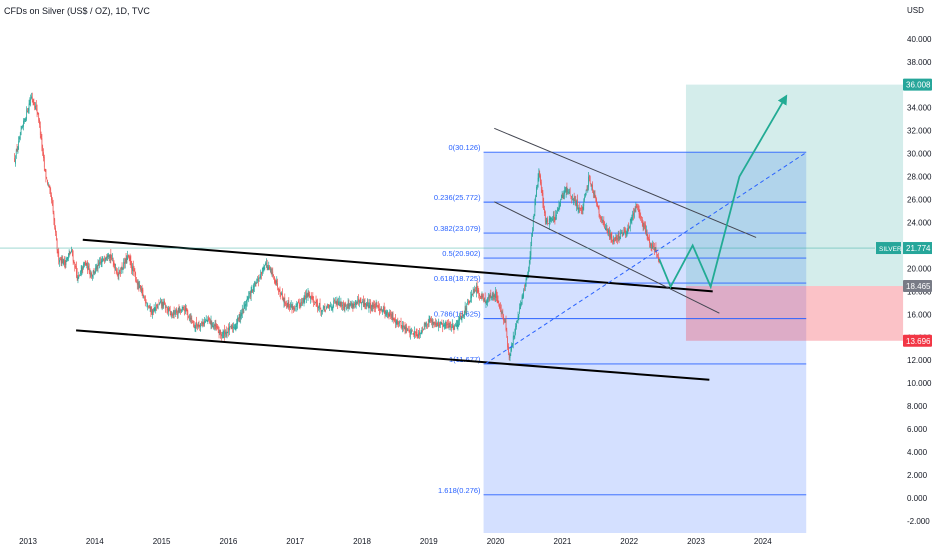 The image size is (932, 550). What do you see at coordinates (917, 340) in the screenshot?
I see `stop-price-tag-bg` at bounding box center [917, 340].